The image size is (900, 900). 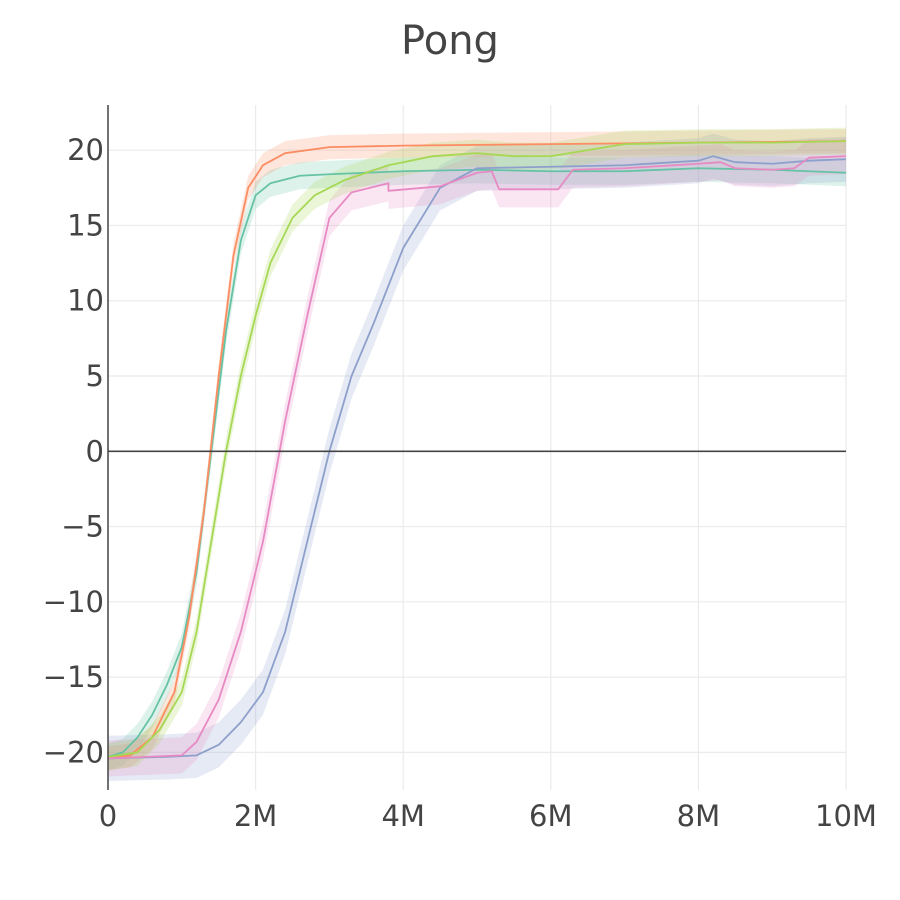 I want to click on y-tick-label: −5, so click(x=82, y=527).